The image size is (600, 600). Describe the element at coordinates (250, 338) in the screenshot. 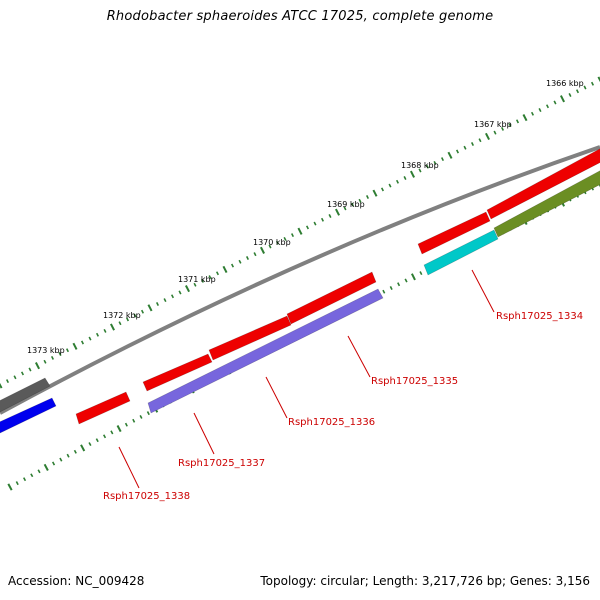

I see `gene-rsph17025-1336-red` at that location.